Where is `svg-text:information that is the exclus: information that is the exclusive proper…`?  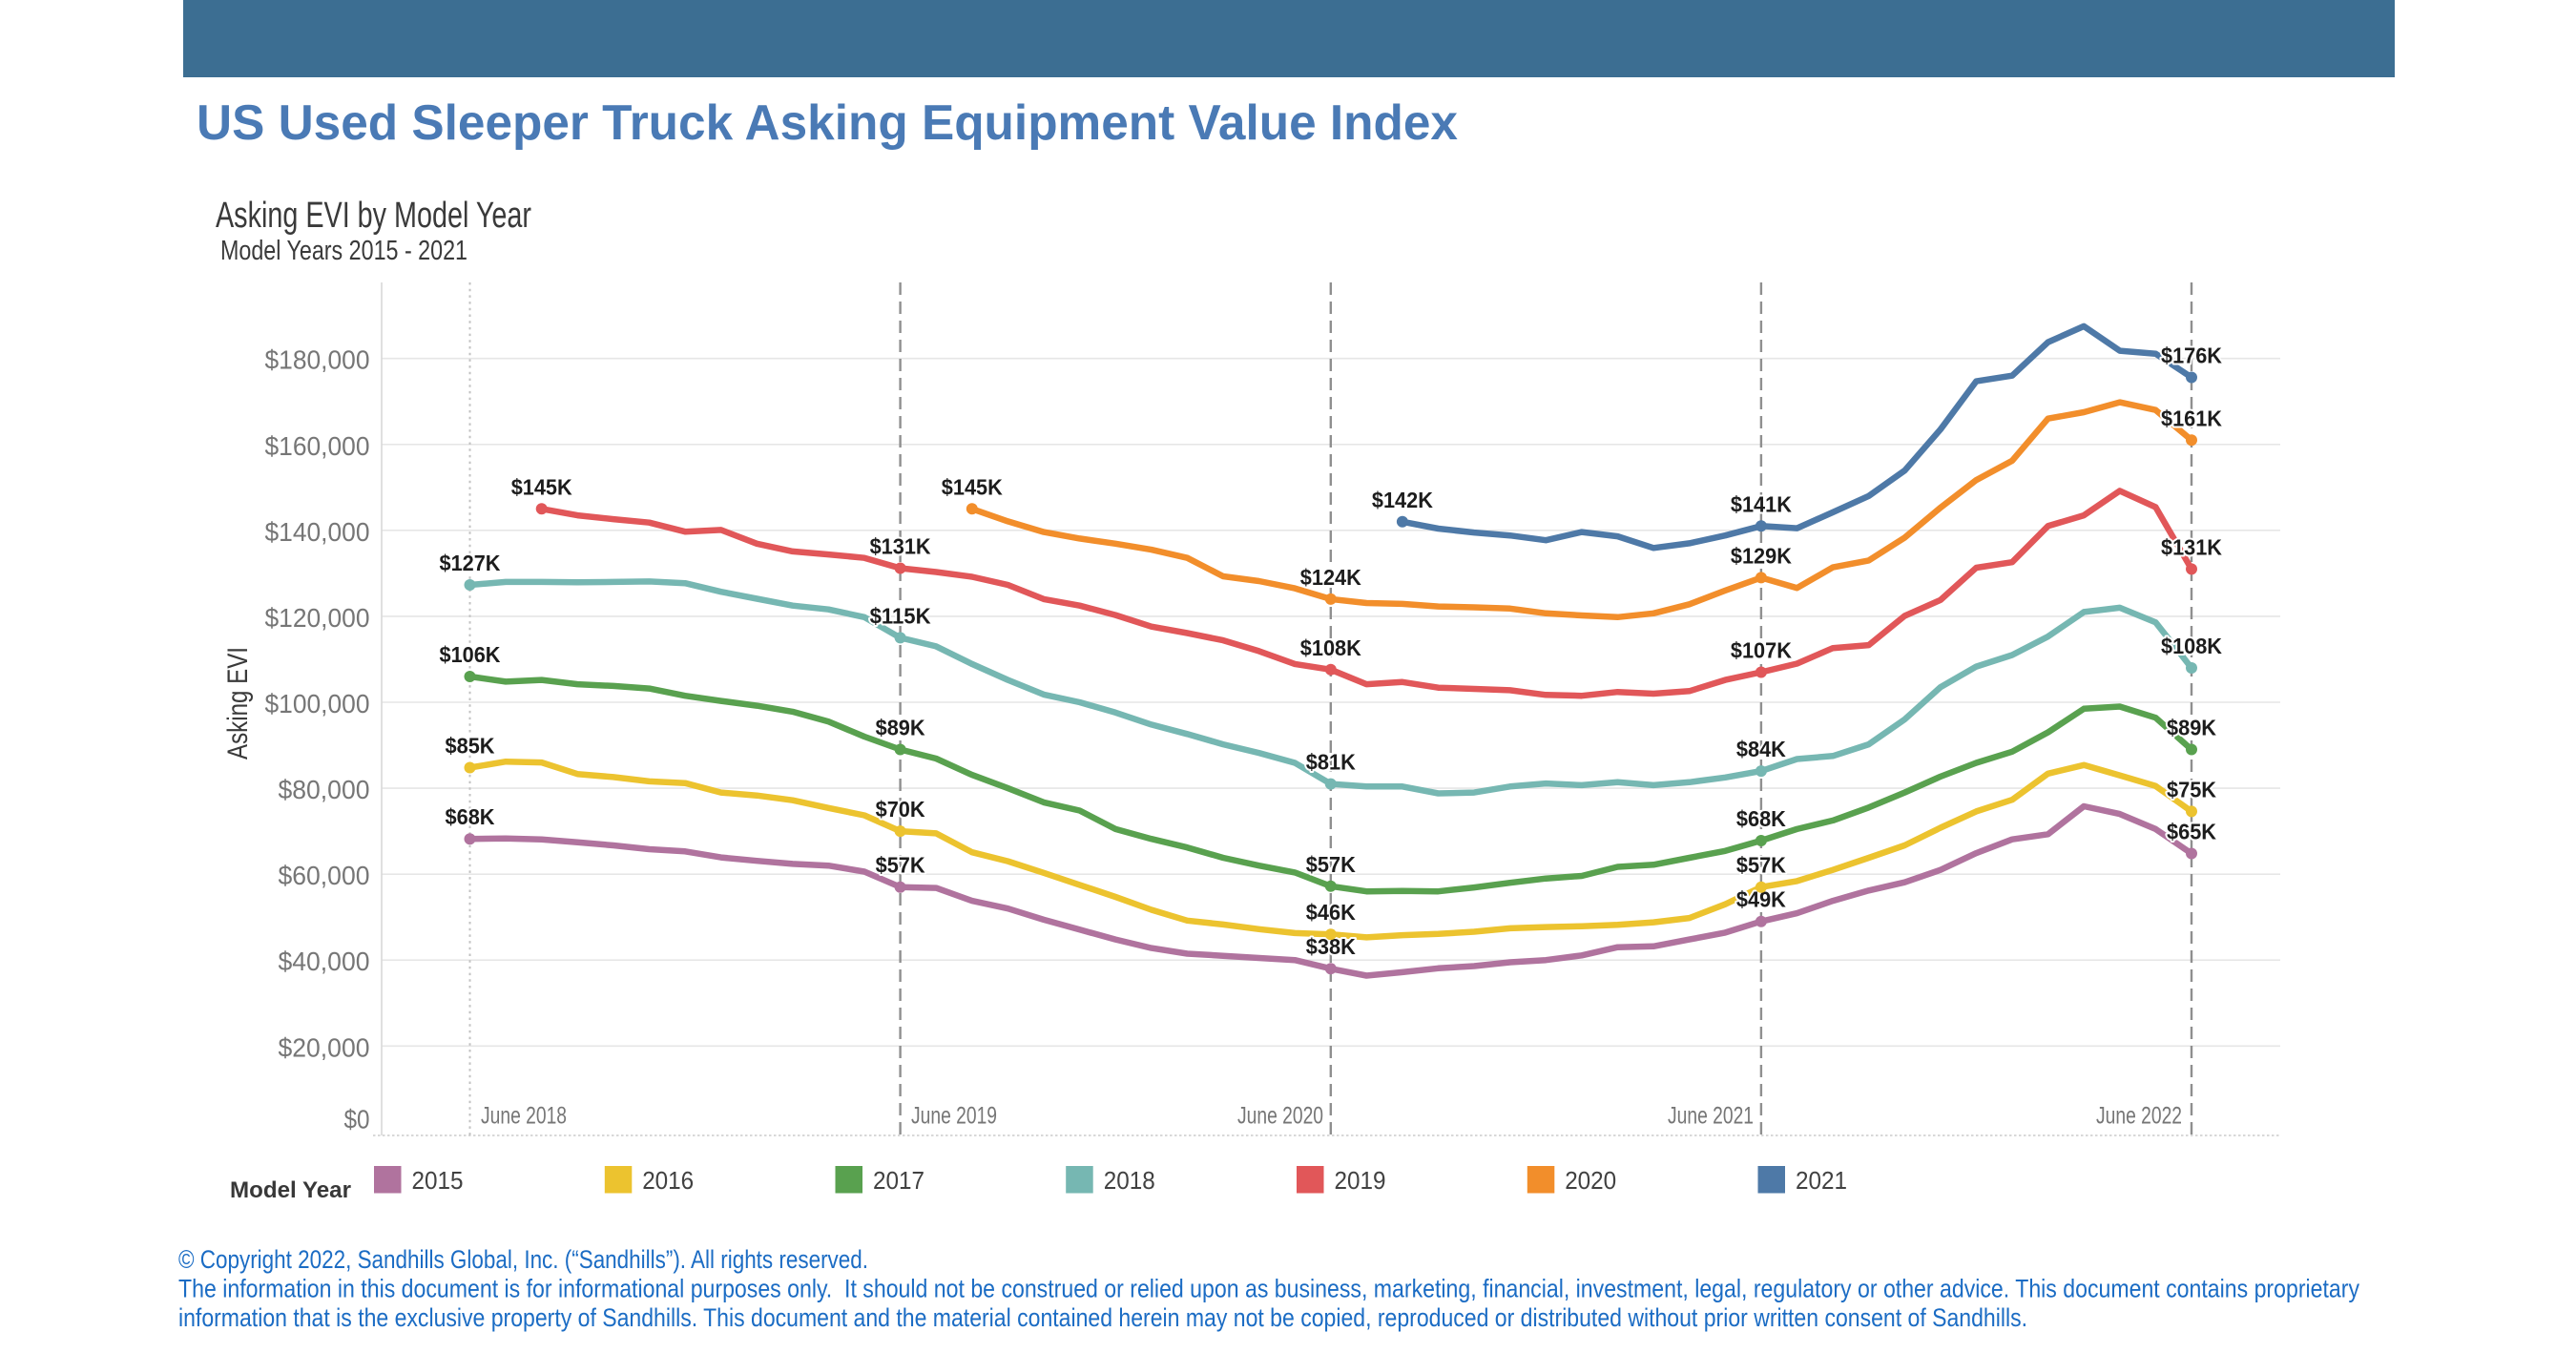 svg-text:information that is the exclus: information that is the exclusive proper… is located at coordinates (1102, 1317).